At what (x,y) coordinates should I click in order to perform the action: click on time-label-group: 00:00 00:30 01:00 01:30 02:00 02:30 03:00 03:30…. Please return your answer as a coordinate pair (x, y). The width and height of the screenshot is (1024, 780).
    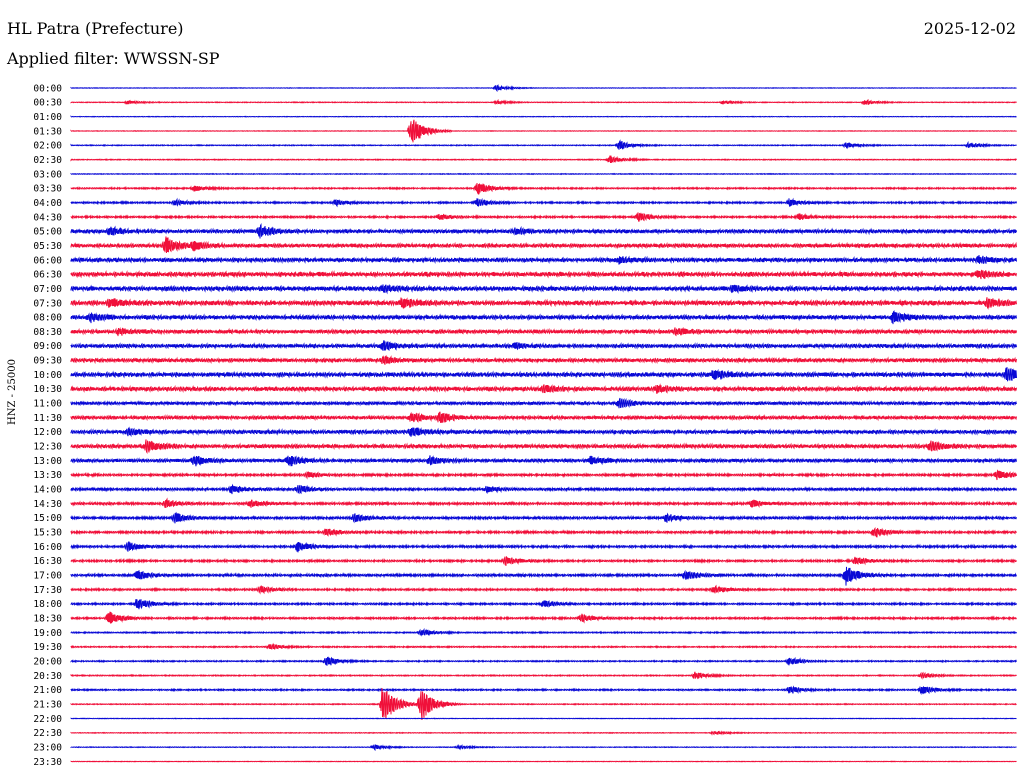
    Looking at the image, I should click on (47, 425).